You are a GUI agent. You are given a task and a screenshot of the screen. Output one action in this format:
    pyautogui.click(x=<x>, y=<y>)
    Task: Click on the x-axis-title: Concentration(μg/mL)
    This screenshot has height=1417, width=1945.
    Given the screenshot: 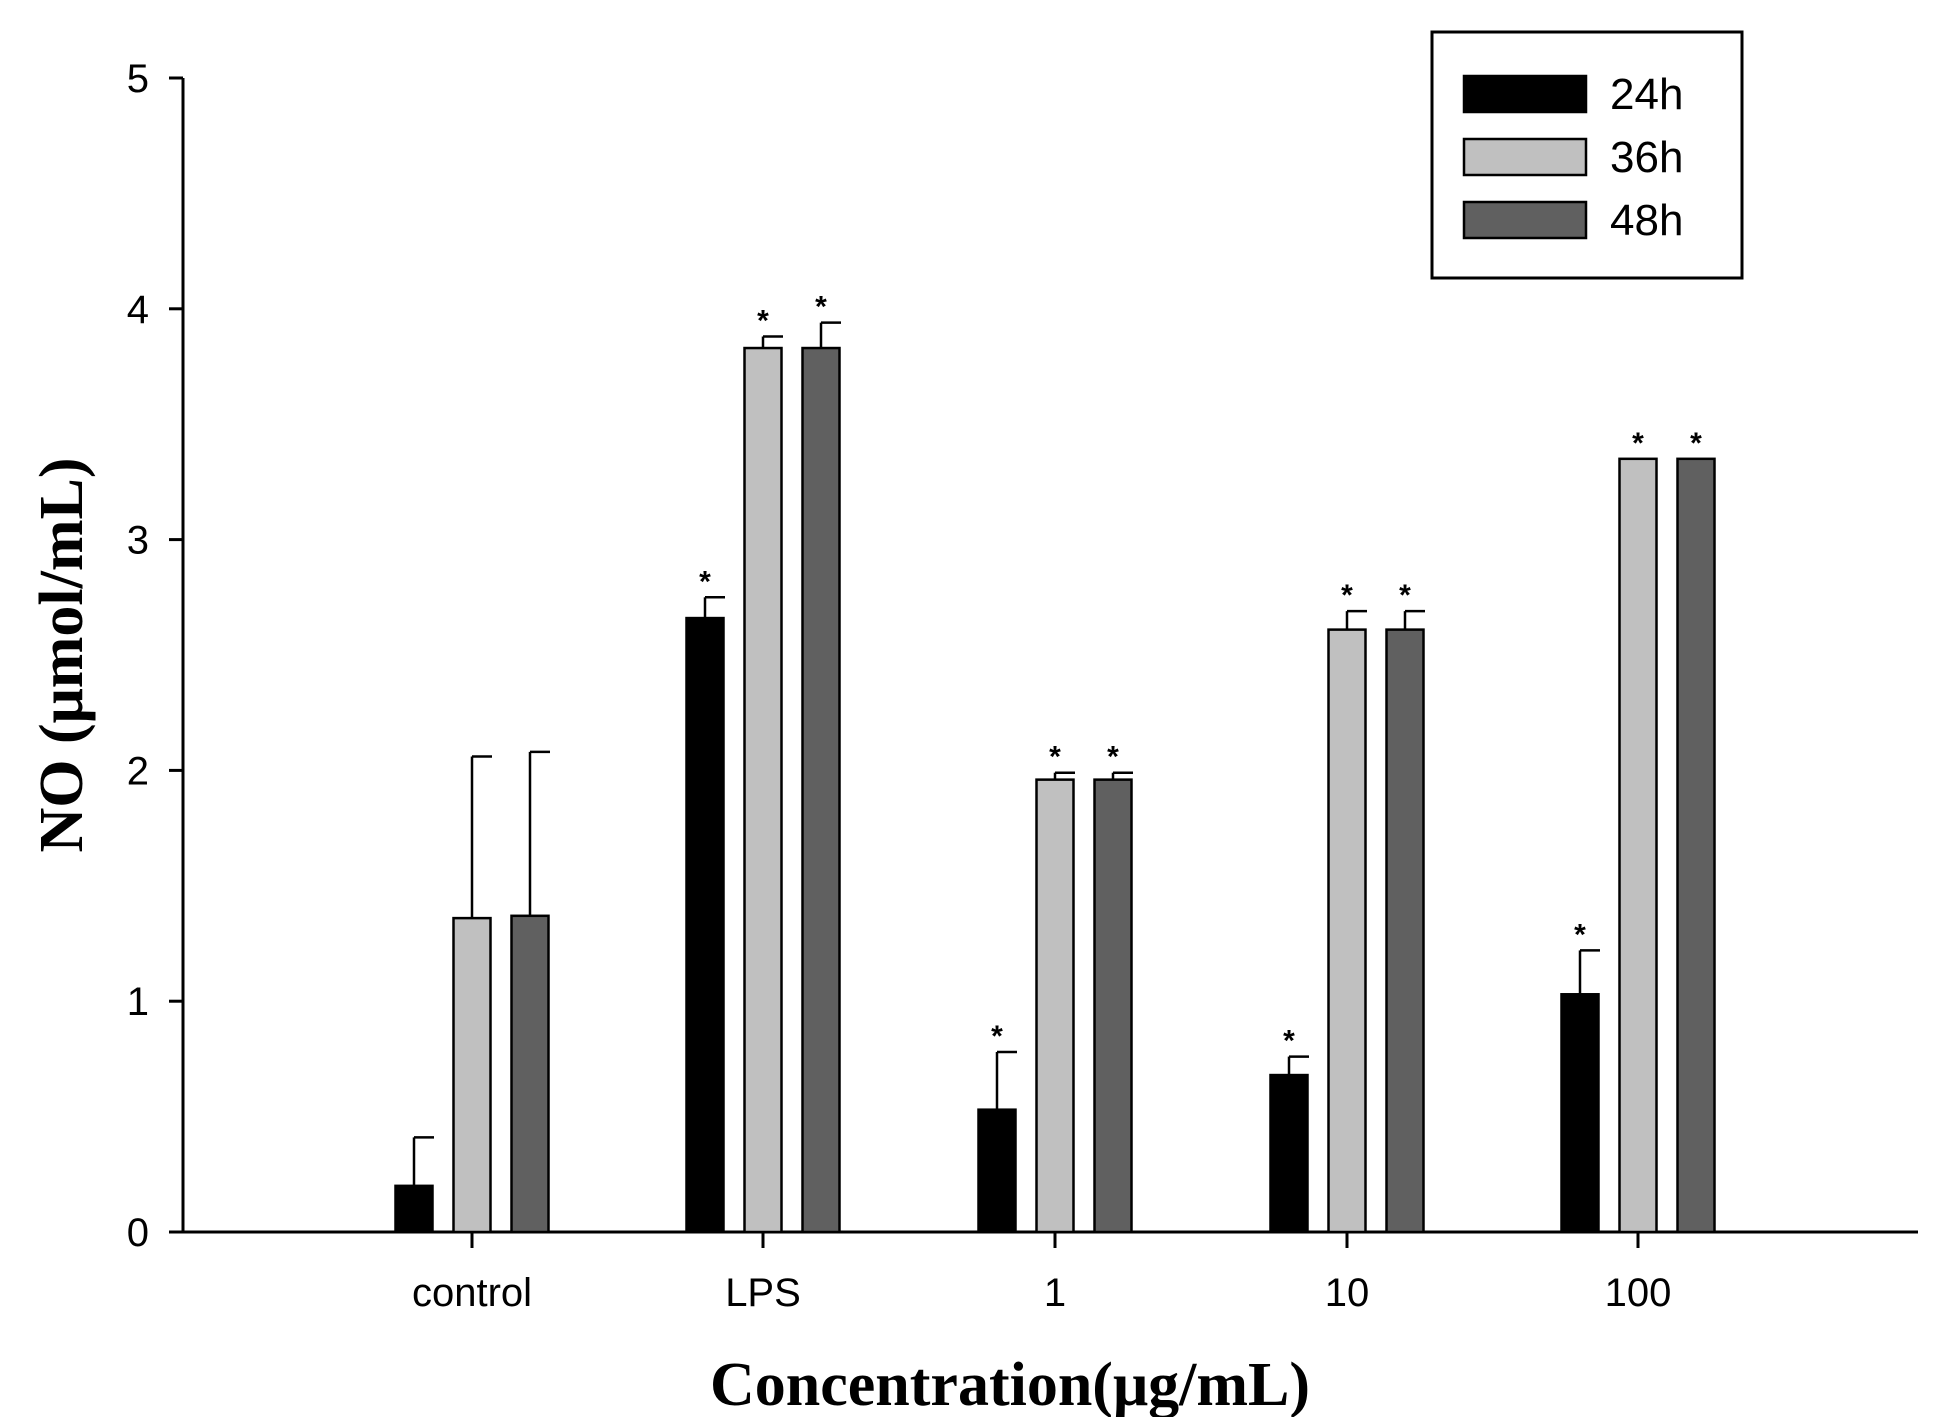 What is the action you would take?
    pyautogui.click(x=1010, y=1384)
    